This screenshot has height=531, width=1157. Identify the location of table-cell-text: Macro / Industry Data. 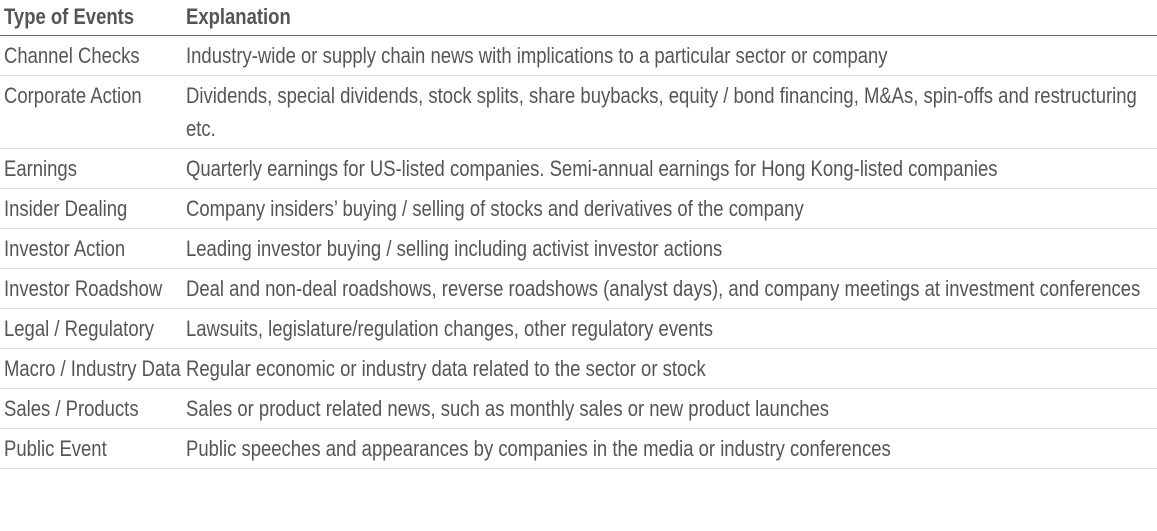
(92, 368).